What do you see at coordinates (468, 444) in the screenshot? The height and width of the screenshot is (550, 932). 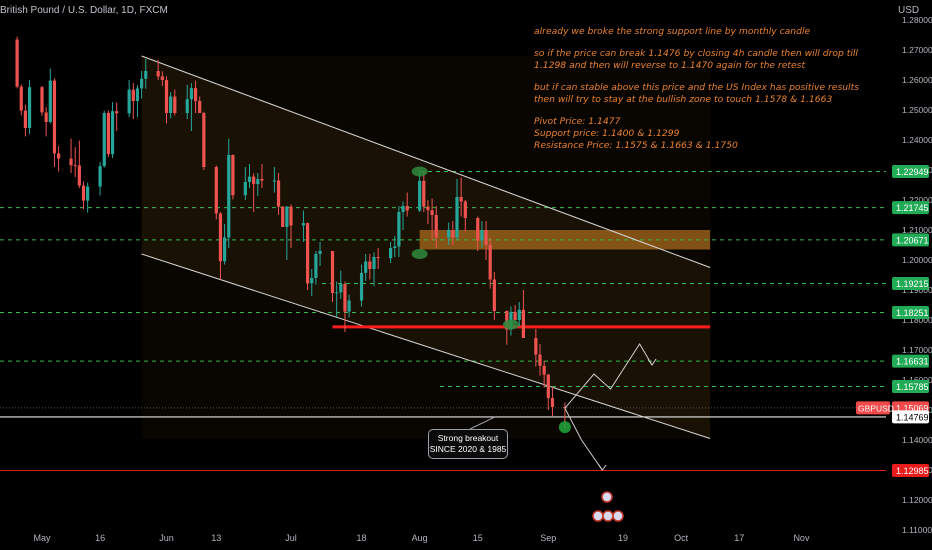 I see `breakout-callout: Strong breakout SINCE 2020 & 1985` at bounding box center [468, 444].